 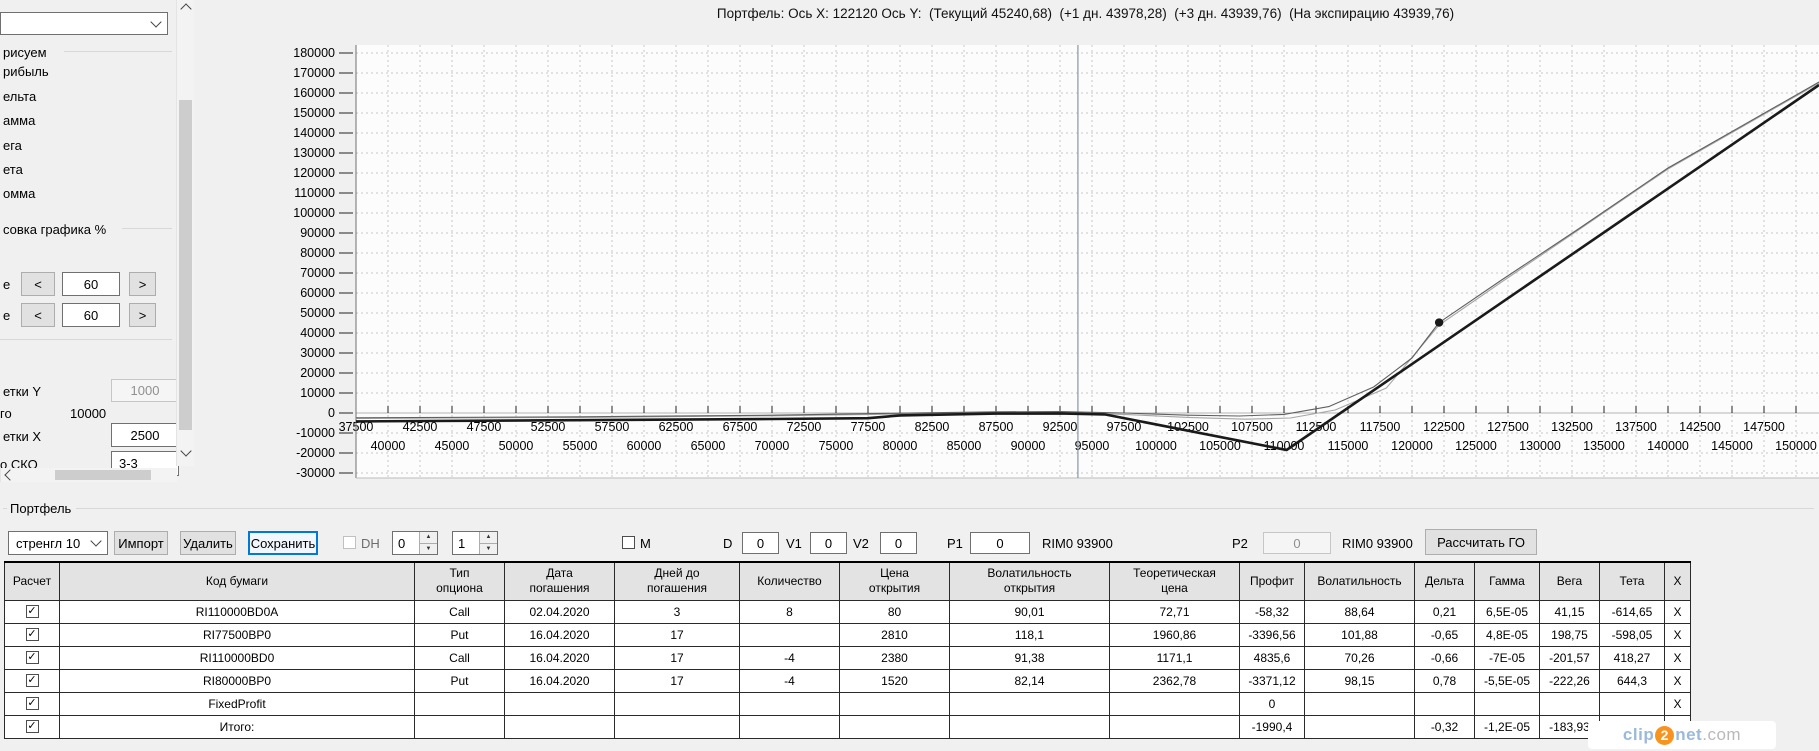 I want to click on table-cell: 80, so click(x=894, y=611).